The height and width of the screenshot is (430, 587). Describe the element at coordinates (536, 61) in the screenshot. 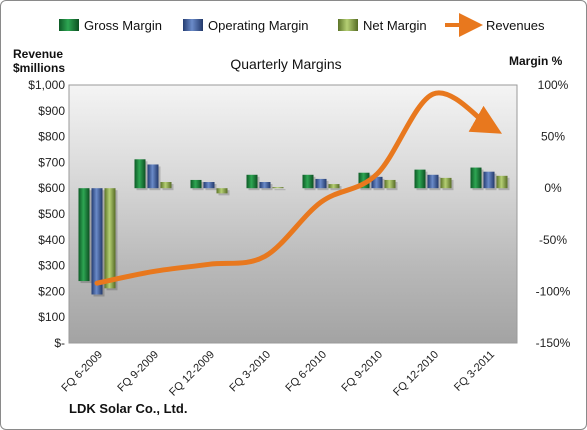

I see `right-axis-title: Margin %` at that location.